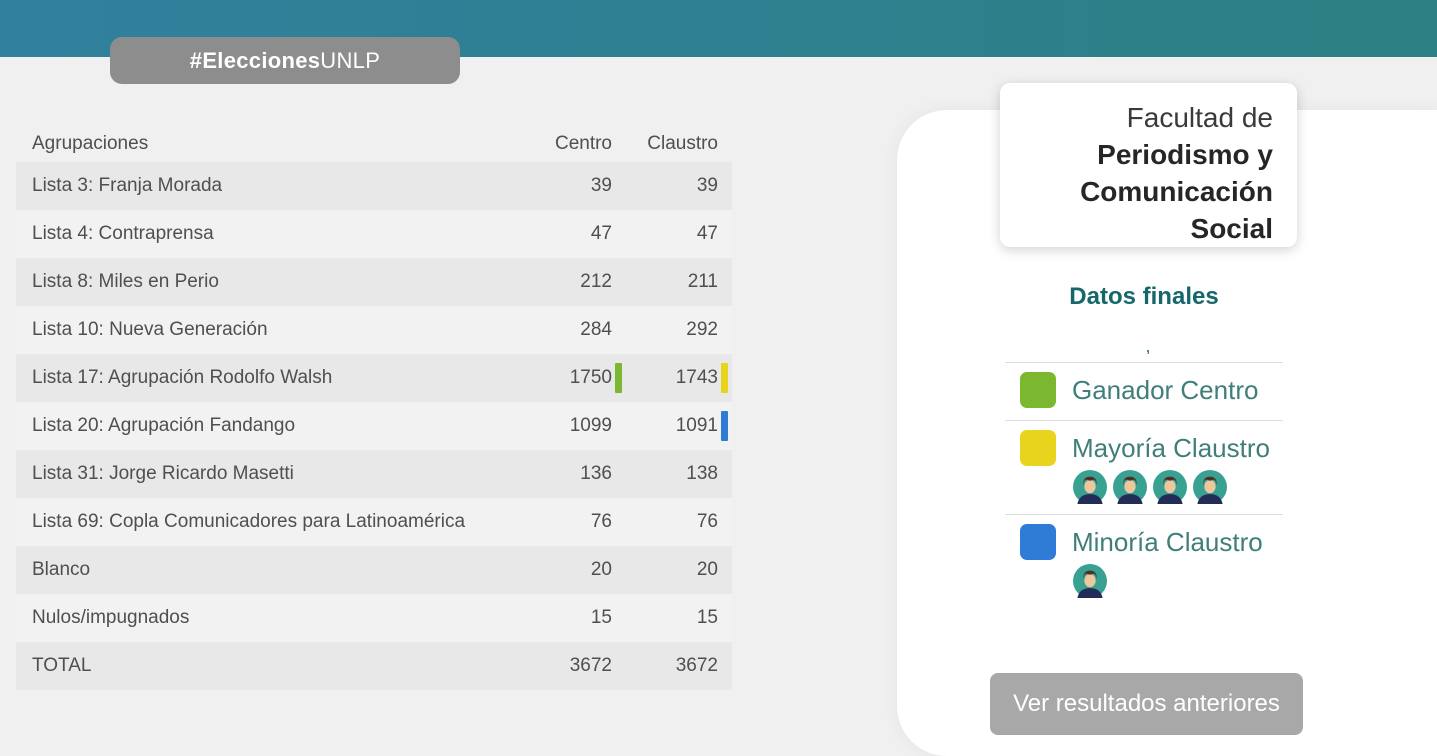  I want to click on faculty-name-line: Social, so click(1231, 228).